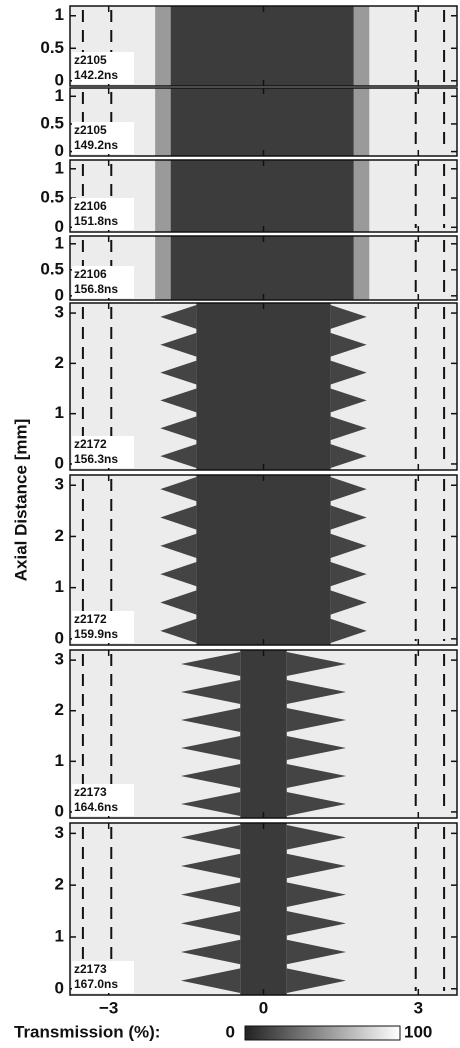  Describe the element at coordinates (90, 619) in the screenshot. I see `shot-label: z2172` at that location.